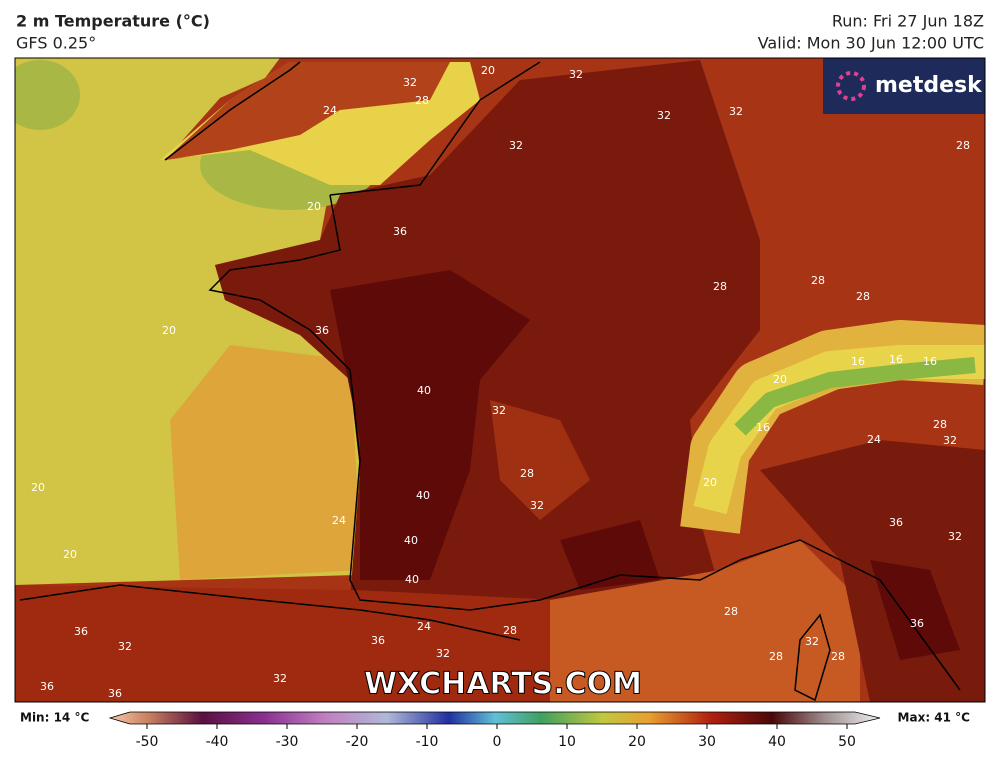 The image size is (1000, 766). Describe the element at coordinates (707, 742) in the screenshot. I see `colorbar-tick-label: 30` at that location.